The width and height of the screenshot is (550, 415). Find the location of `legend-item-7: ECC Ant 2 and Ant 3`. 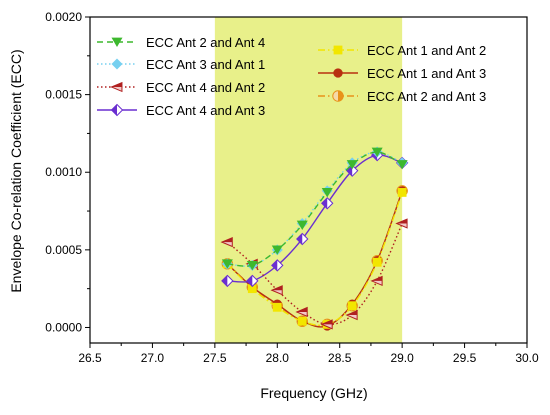

legend-item-7: ECC Ant 2 and Ant 3 is located at coordinates (402, 96).